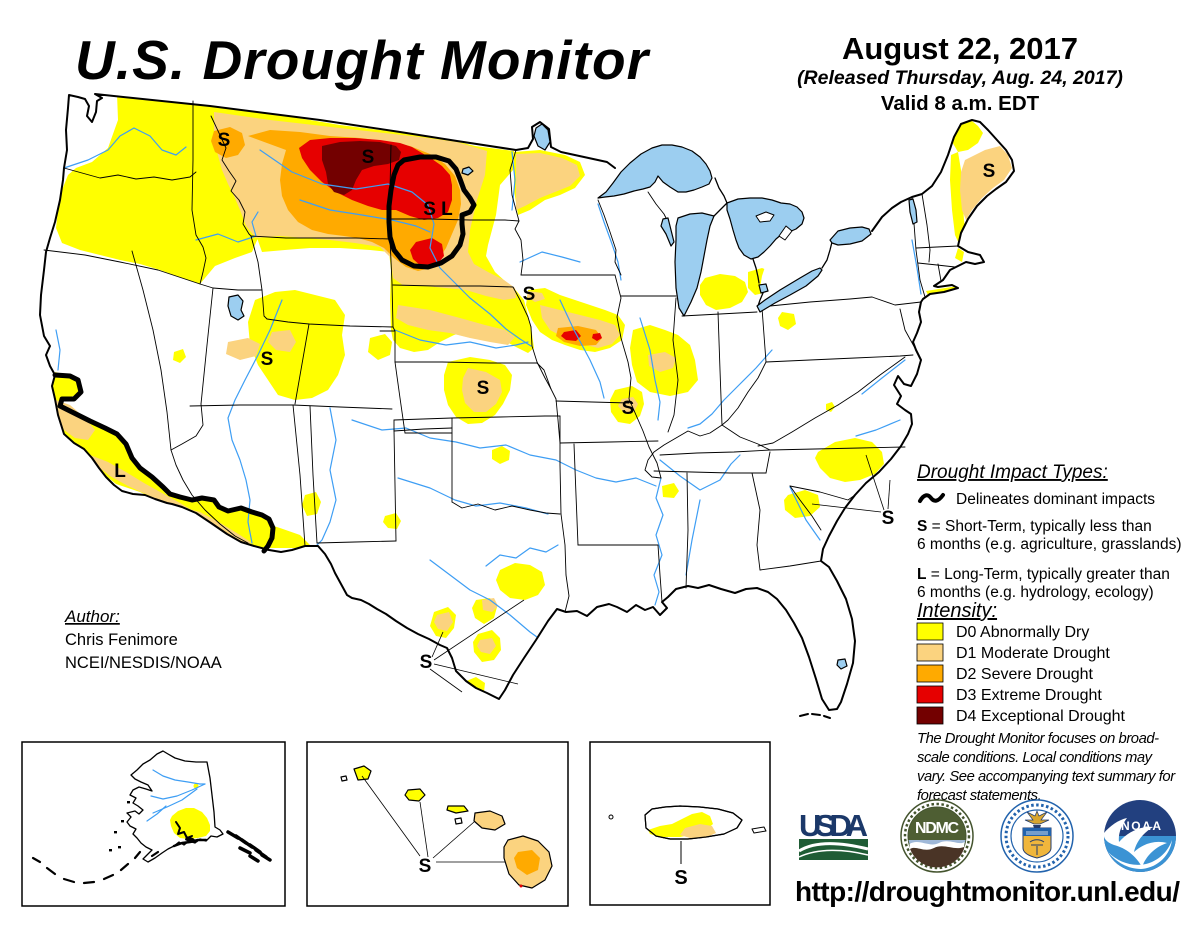 This screenshot has height=932, width=1200. Describe the element at coordinates (1034, 526) in the screenshot. I see `svg-text:S = Short-Term, typically less: S = Short-Term, typically less than` at that location.